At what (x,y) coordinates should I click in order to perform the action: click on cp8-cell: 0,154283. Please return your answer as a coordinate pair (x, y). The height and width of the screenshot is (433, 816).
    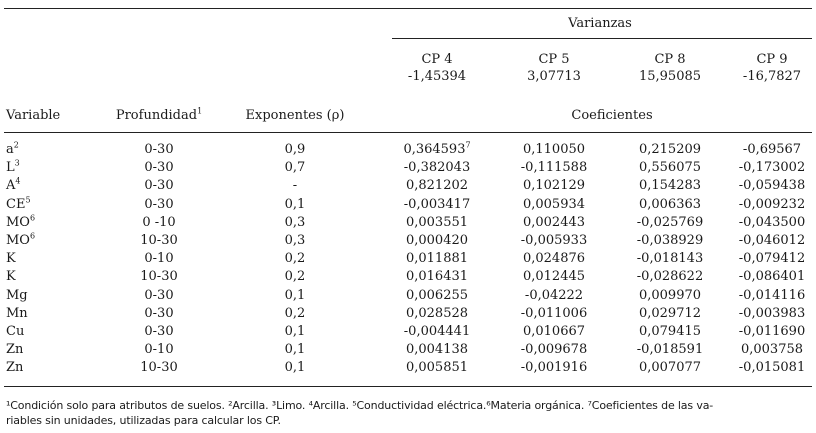
    Looking at the image, I should click on (670, 186).